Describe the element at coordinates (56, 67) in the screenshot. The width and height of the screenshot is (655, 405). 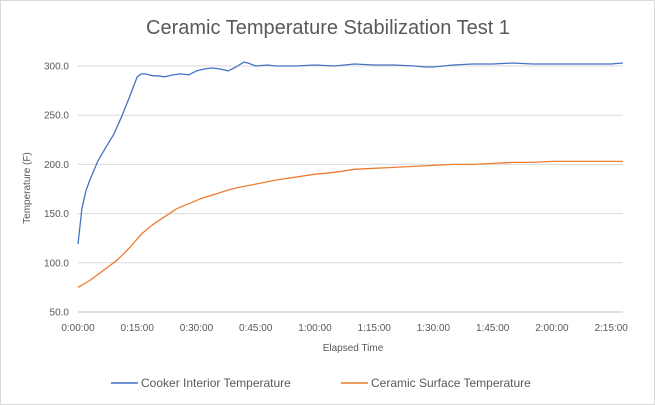
I see `y-tick-label: 300.0` at that location.